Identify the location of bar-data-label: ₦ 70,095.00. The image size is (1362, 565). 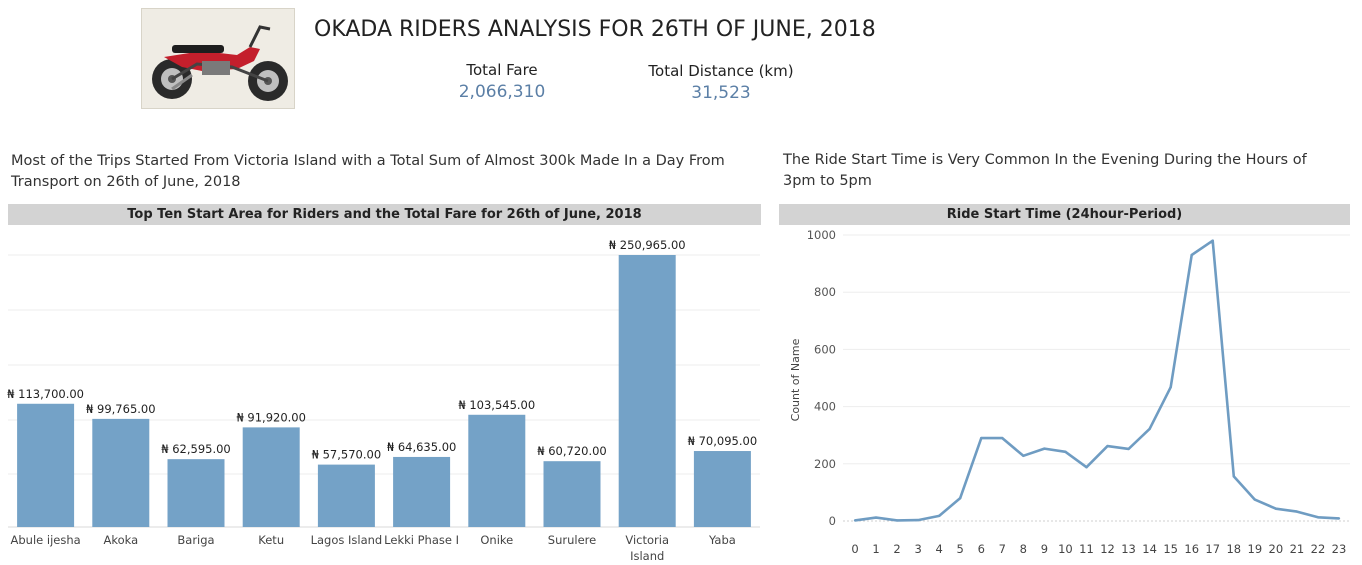
(723, 441).